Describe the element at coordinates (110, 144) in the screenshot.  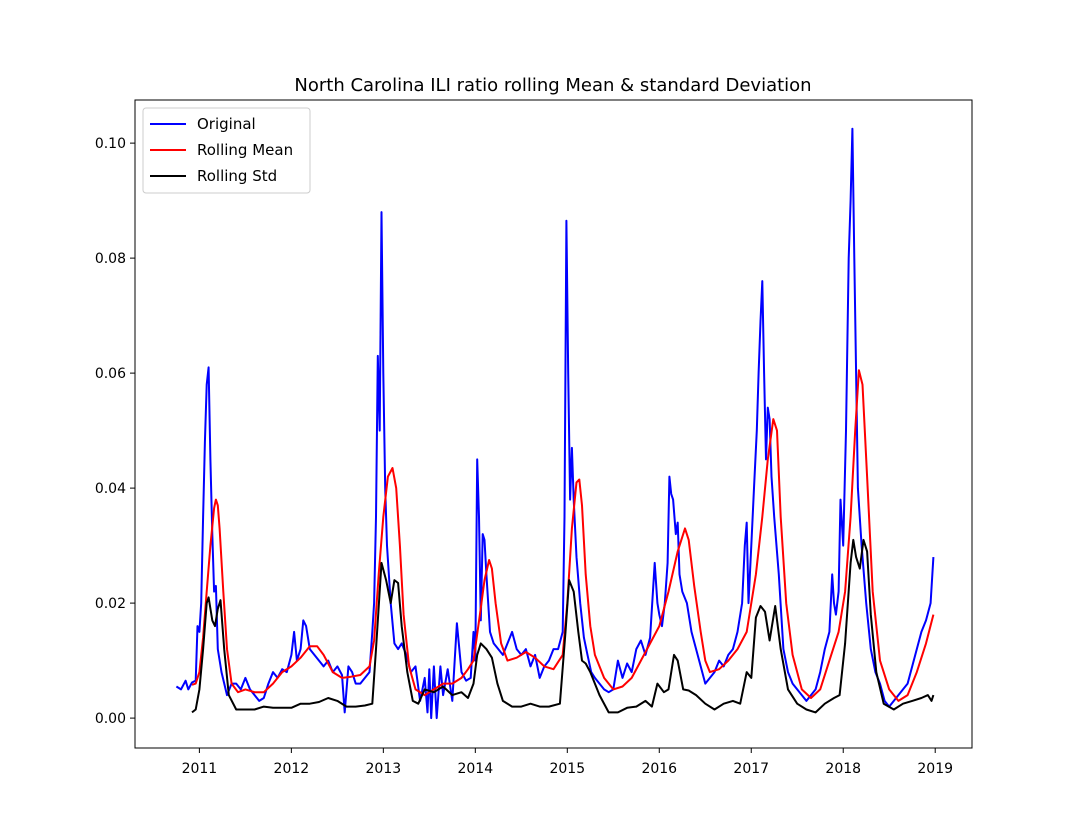
I see `y-tick-label: 0.10` at that location.